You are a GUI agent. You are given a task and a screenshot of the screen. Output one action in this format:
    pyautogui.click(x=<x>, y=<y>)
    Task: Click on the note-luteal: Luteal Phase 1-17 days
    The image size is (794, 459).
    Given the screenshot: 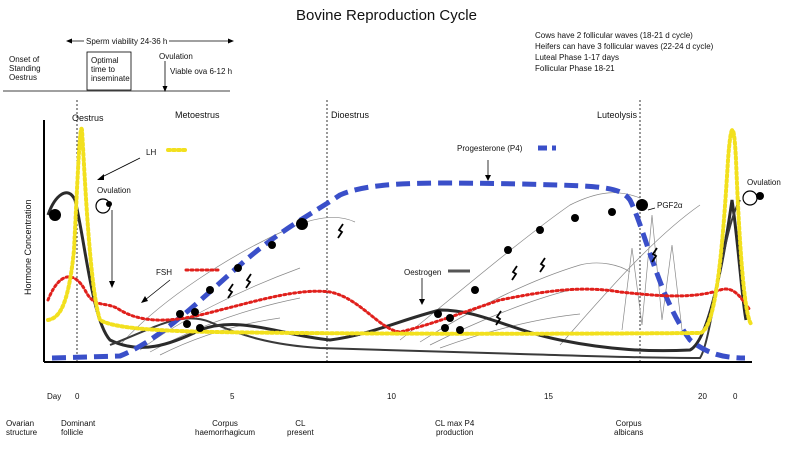 What is the action you would take?
    pyautogui.click(x=577, y=57)
    